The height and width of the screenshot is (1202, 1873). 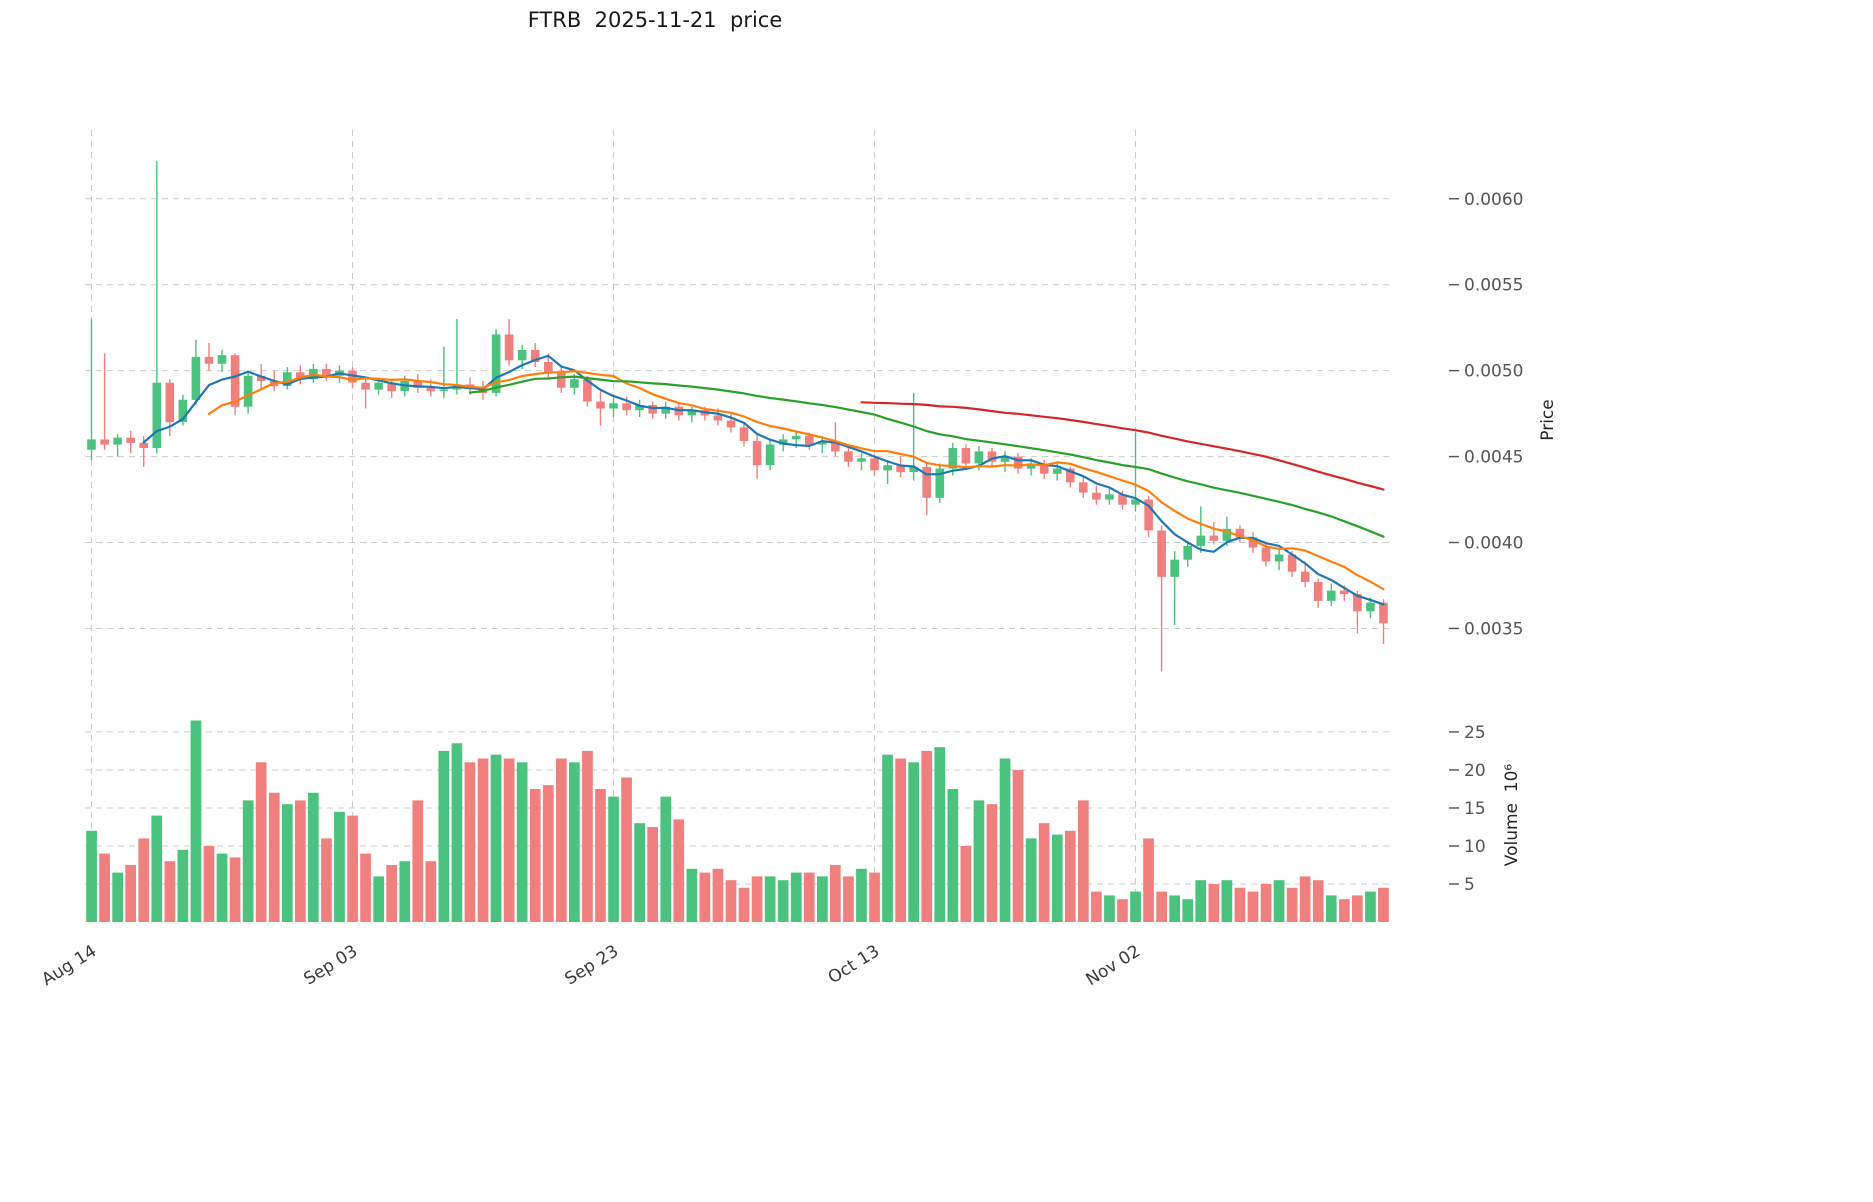 What do you see at coordinates (1475, 733) in the screenshot?
I see `volume-tick-label: 25` at bounding box center [1475, 733].